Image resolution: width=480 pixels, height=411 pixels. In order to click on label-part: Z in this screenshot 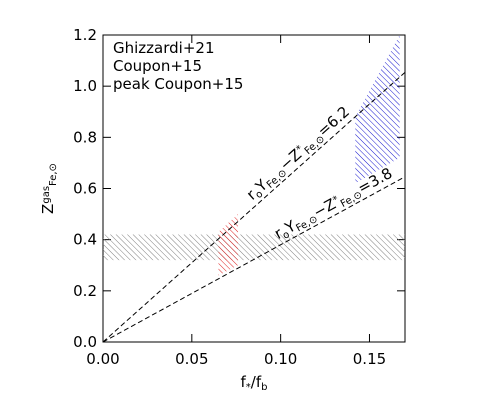, I will do `click(48, 209)`.